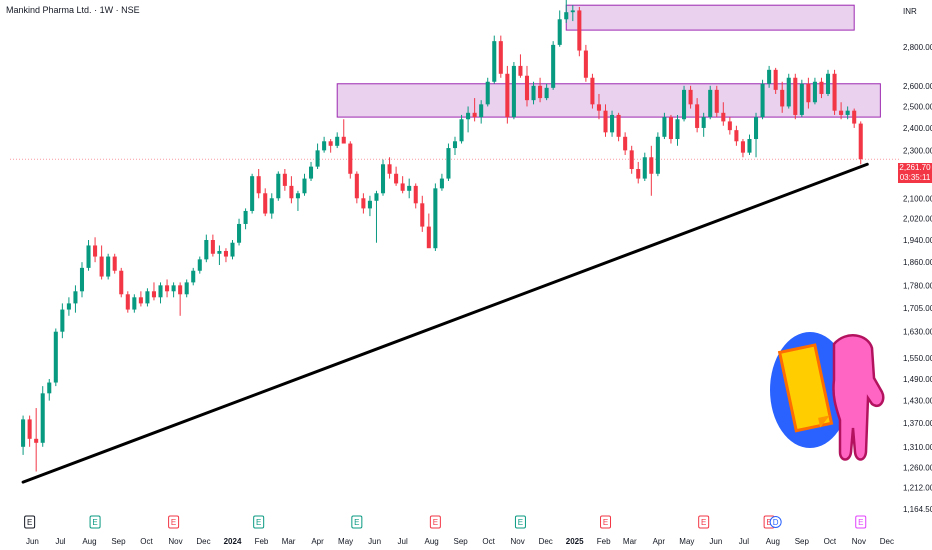 The height and width of the screenshot is (550, 932). I want to click on y-tick-label: 1,430.00, so click(917, 401).